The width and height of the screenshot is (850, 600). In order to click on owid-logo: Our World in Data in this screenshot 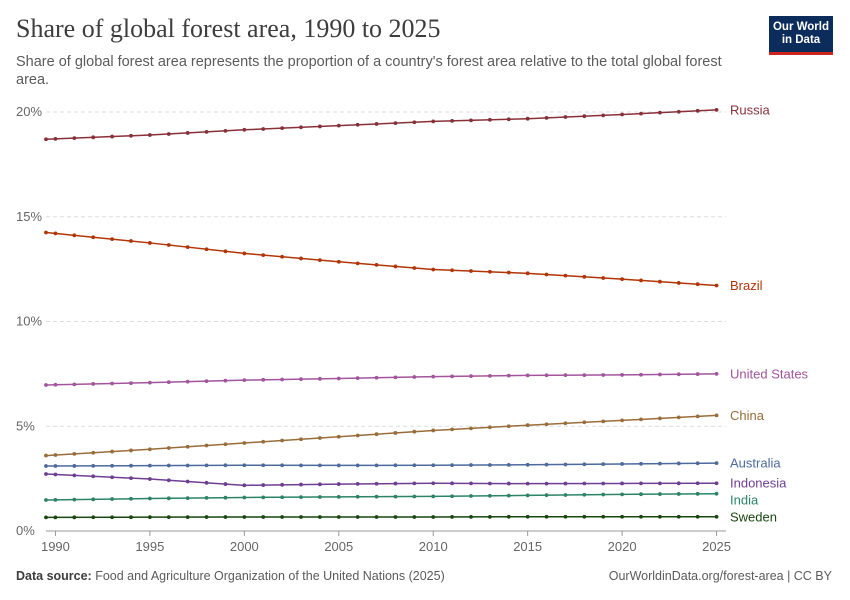, I will do `click(801, 35)`.